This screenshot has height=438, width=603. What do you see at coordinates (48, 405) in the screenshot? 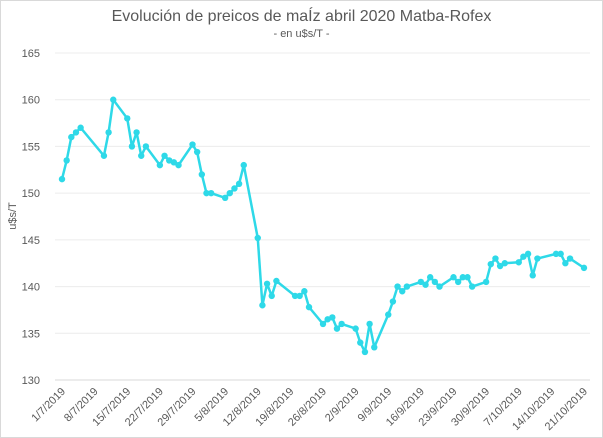
I see `x-tick-label: 1/7/2019` at bounding box center [48, 405].